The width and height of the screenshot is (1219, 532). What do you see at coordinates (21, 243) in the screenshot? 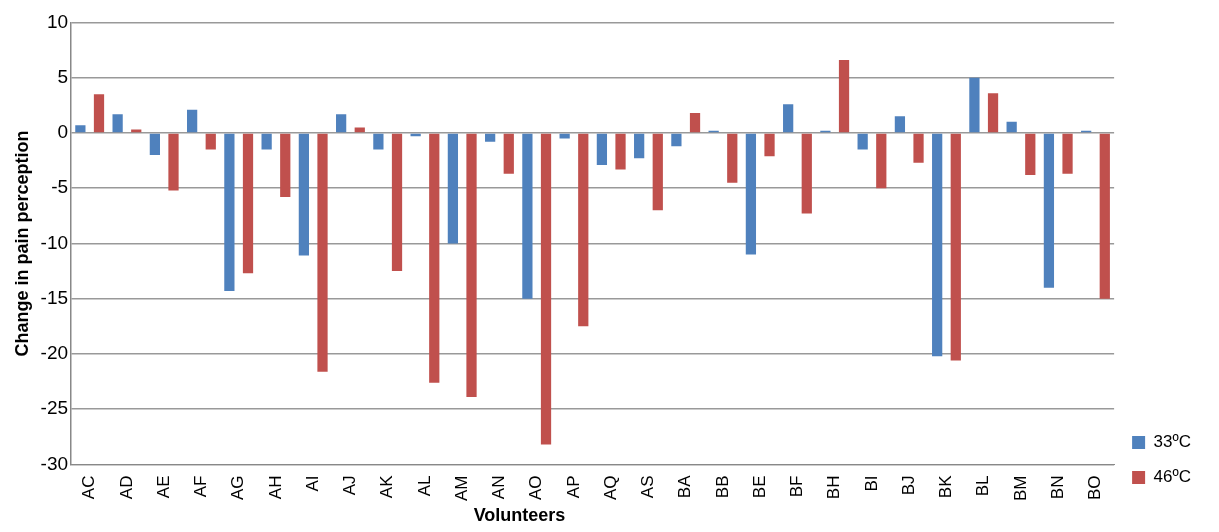
I see `y-axis-title: Change in pain perception` at bounding box center [21, 243].